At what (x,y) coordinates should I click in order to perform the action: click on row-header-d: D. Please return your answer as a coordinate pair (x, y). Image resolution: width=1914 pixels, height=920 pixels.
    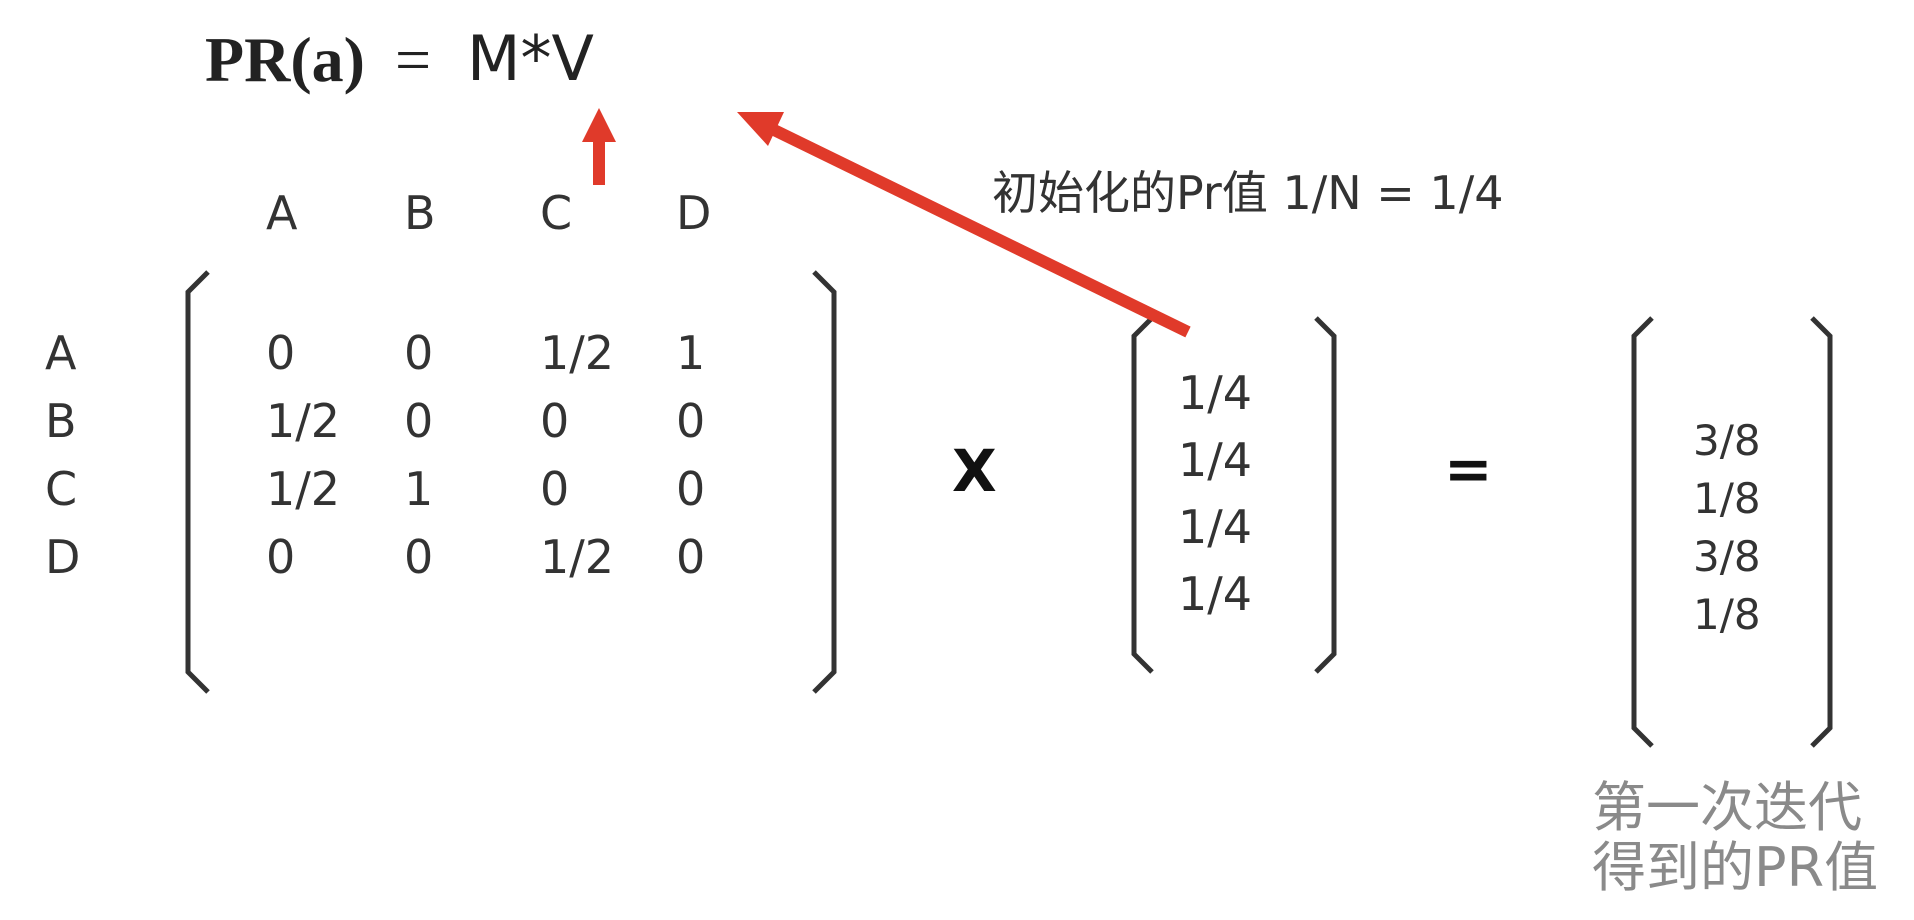
    Looking at the image, I should click on (63, 557).